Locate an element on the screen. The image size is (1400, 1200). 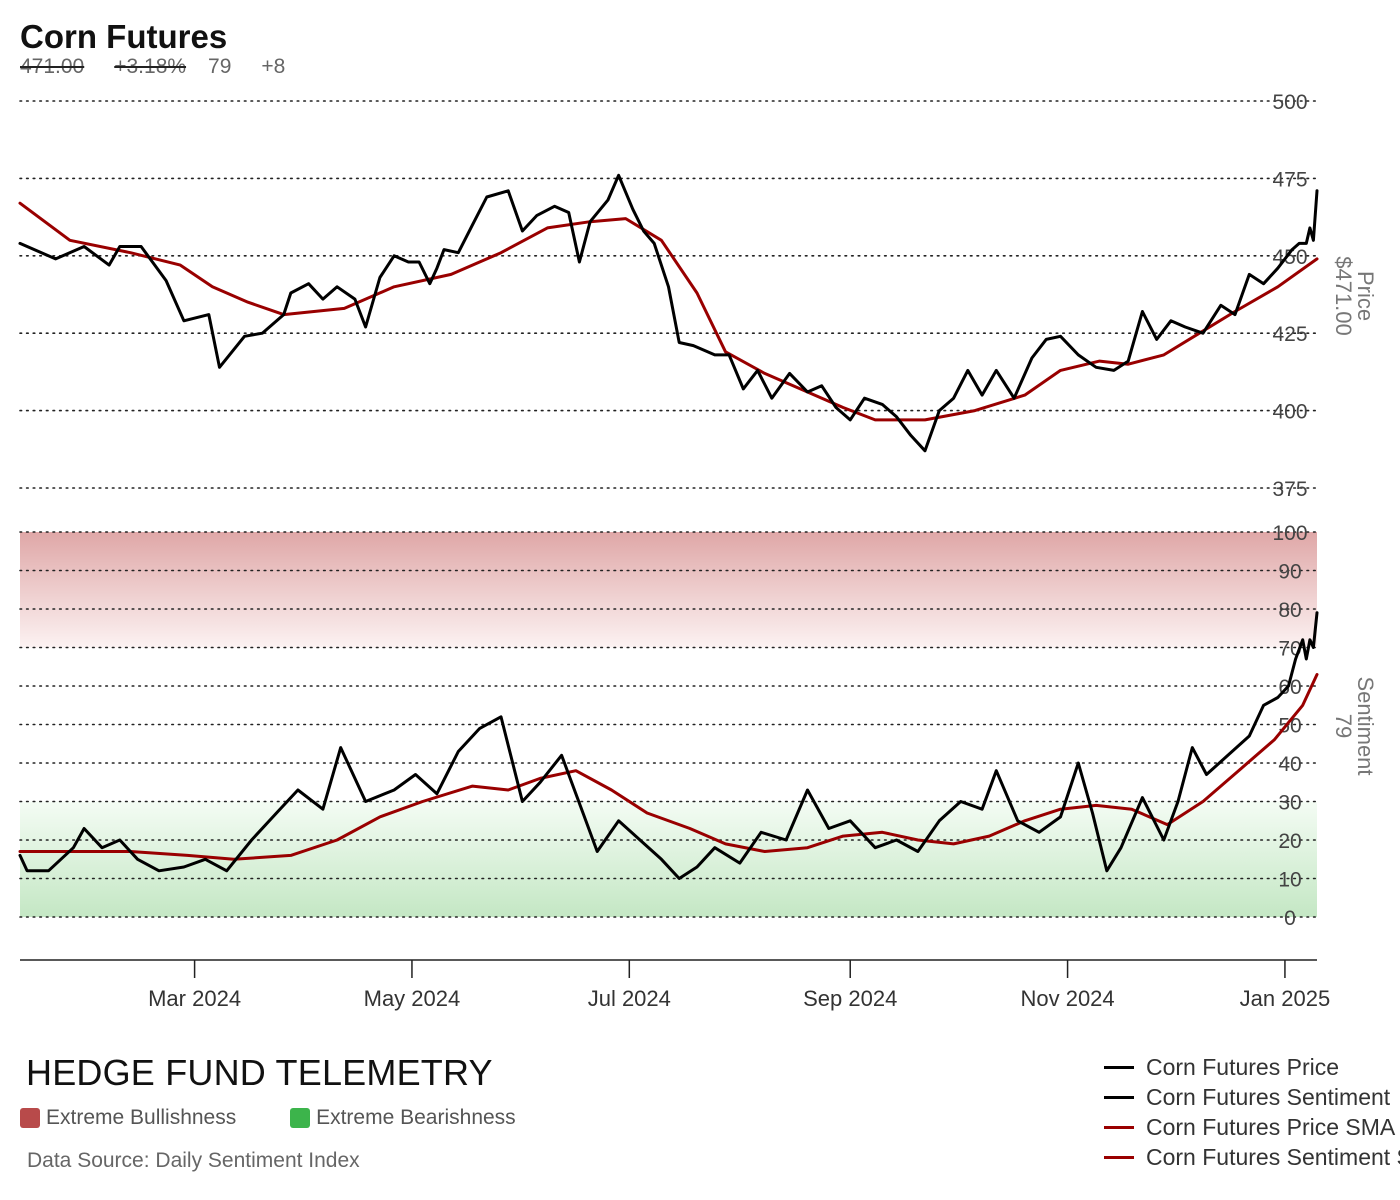
sentiment-tick-label: 60 is located at coordinates (1289, 687).